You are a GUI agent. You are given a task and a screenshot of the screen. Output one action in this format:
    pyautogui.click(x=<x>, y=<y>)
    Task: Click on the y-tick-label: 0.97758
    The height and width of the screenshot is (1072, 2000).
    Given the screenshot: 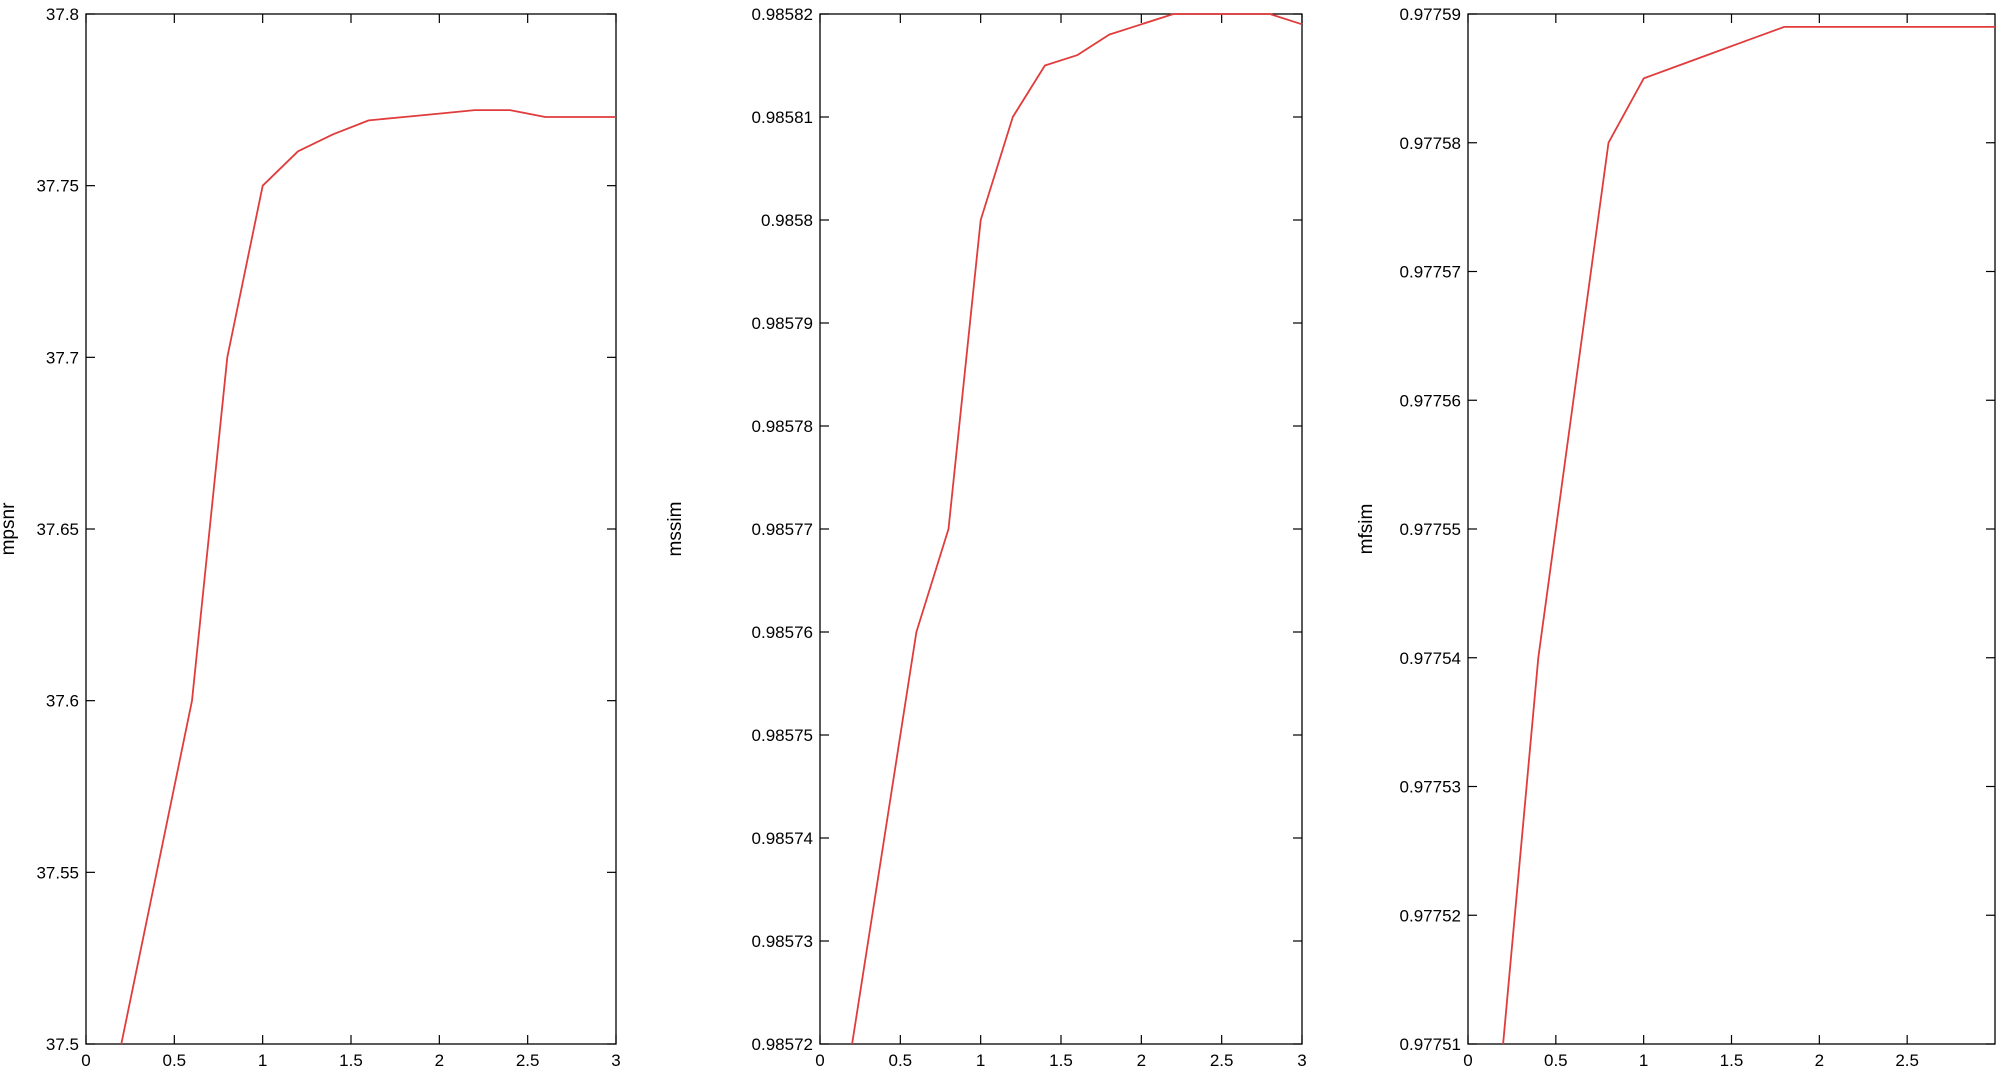 What is the action you would take?
    pyautogui.click(x=1430, y=143)
    